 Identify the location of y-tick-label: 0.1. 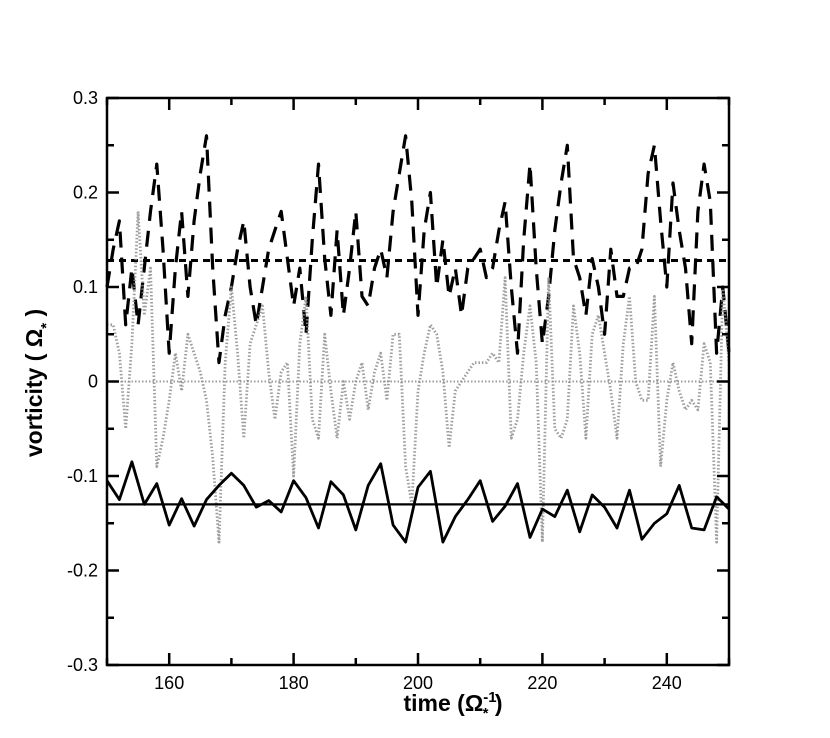
(85, 287).